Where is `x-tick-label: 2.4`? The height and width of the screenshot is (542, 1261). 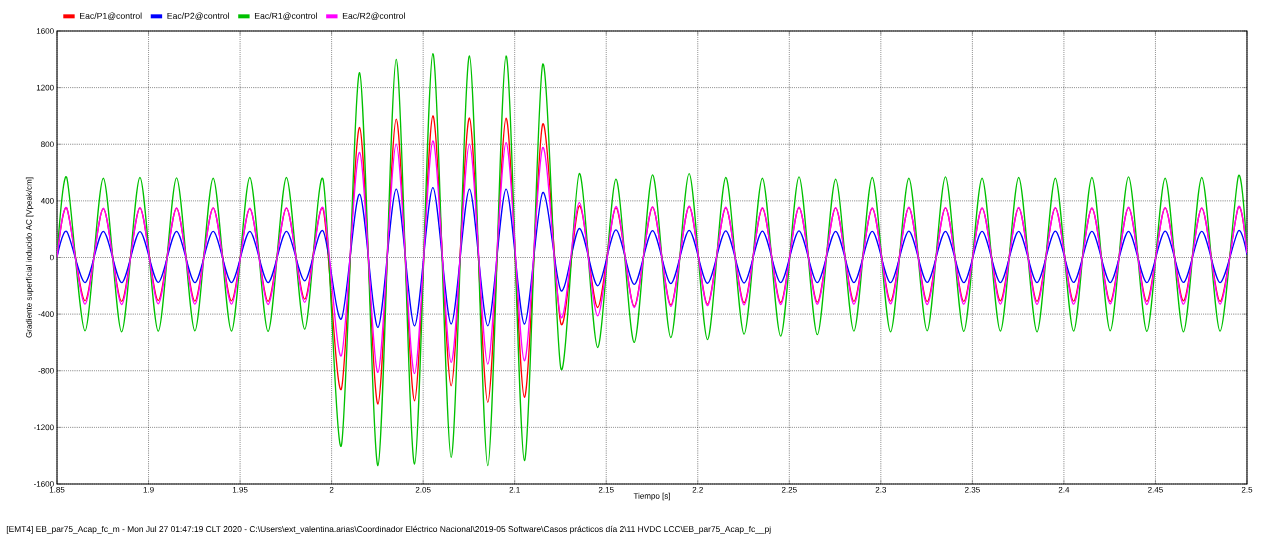 x-tick-label: 2.4 is located at coordinates (1064, 489).